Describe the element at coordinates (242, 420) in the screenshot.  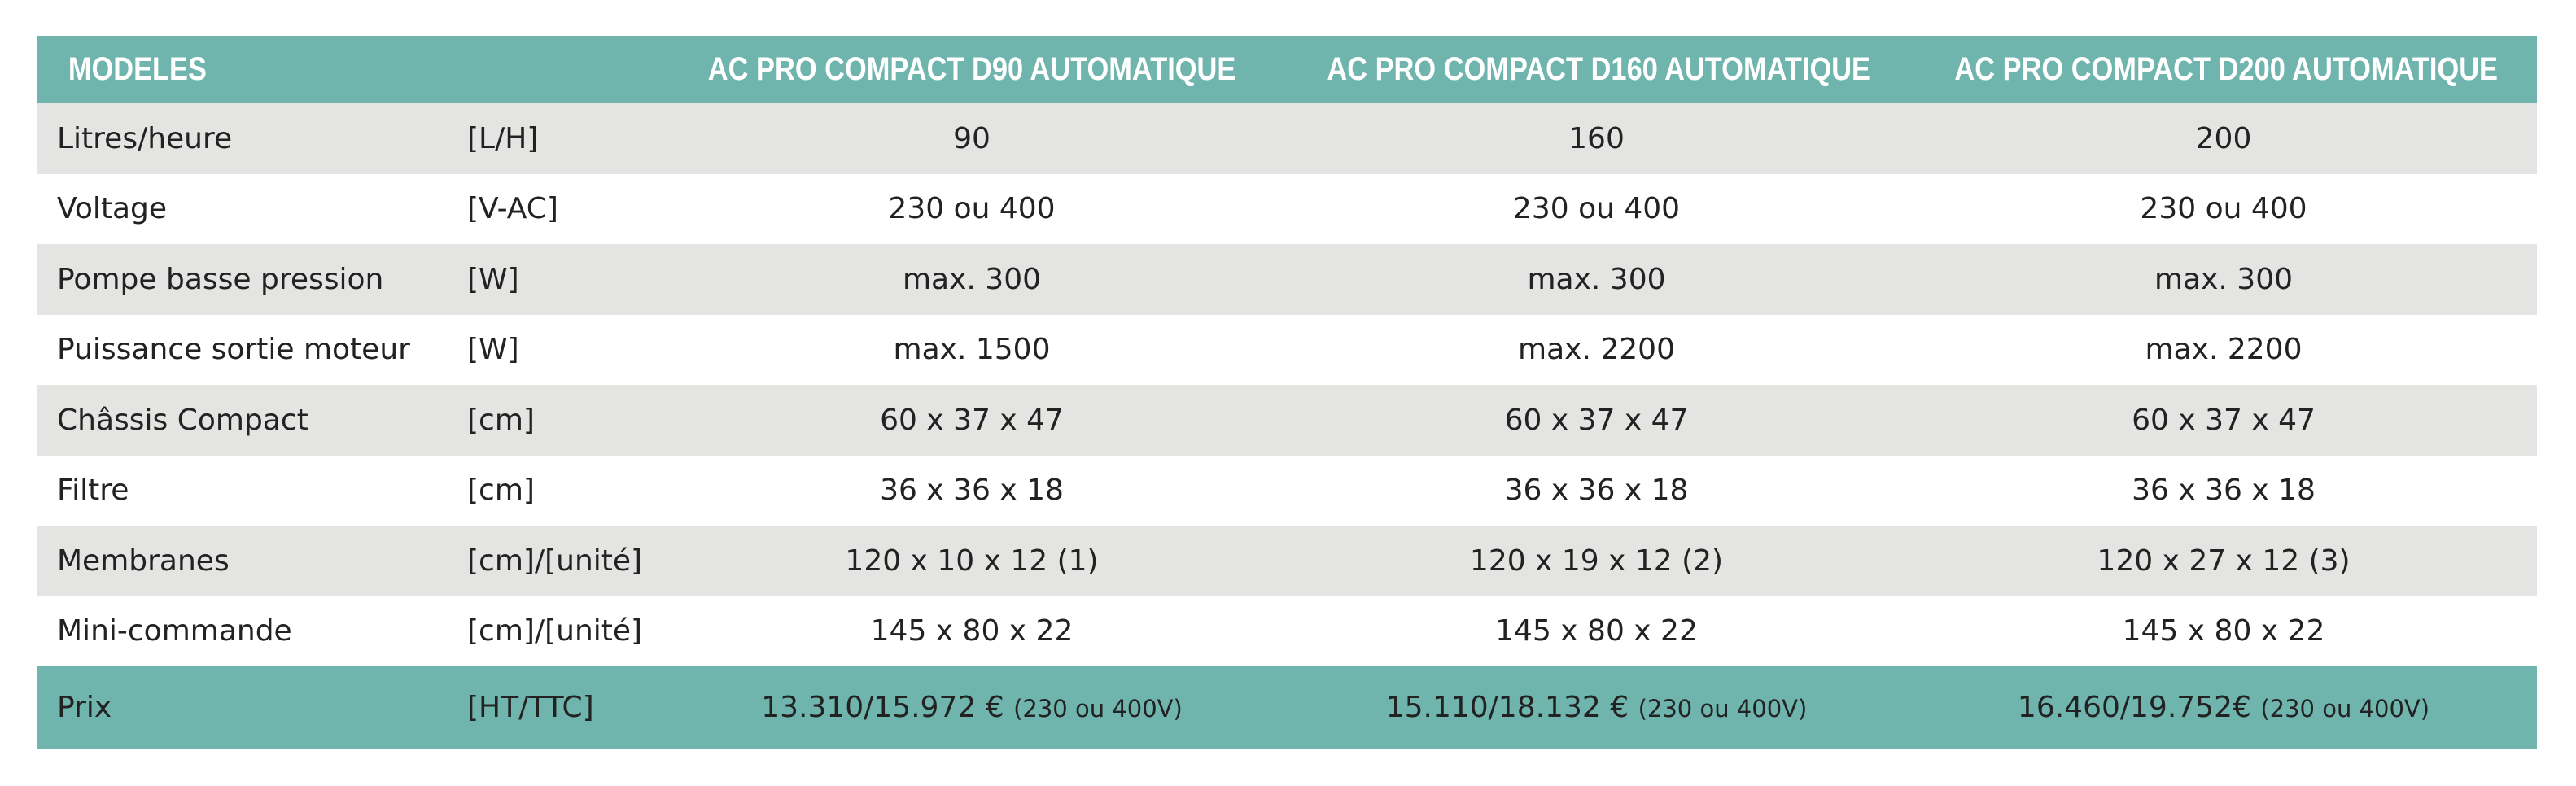
I see `spec-label: Châssis Compact` at that location.